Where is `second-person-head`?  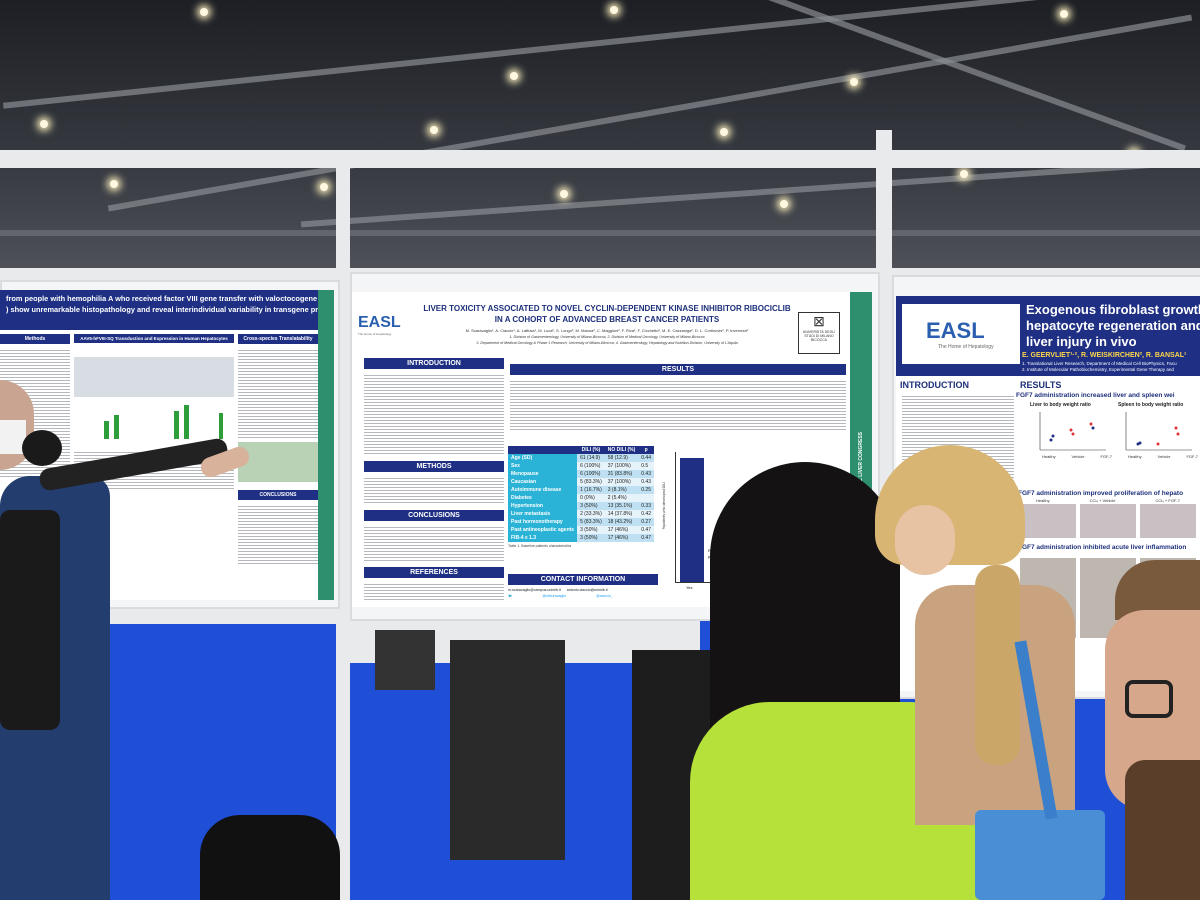
second-person-head is located at coordinates (42, 448).